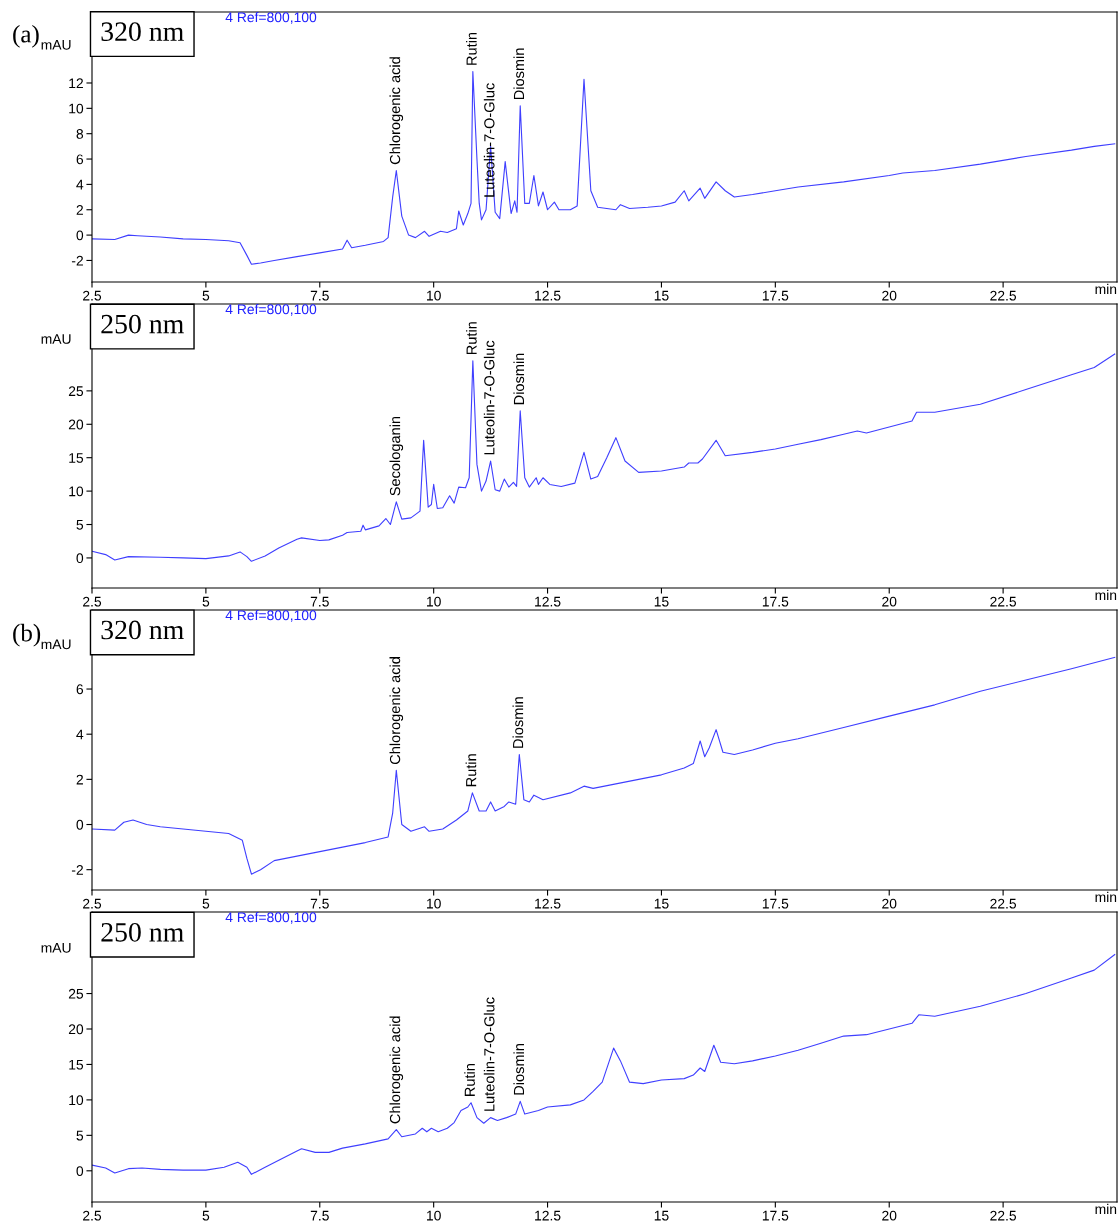 This screenshot has width=1118, height=1226. Describe the element at coordinates (76, 83) in the screenshot. I see `y-tick-label: 12` at that location.